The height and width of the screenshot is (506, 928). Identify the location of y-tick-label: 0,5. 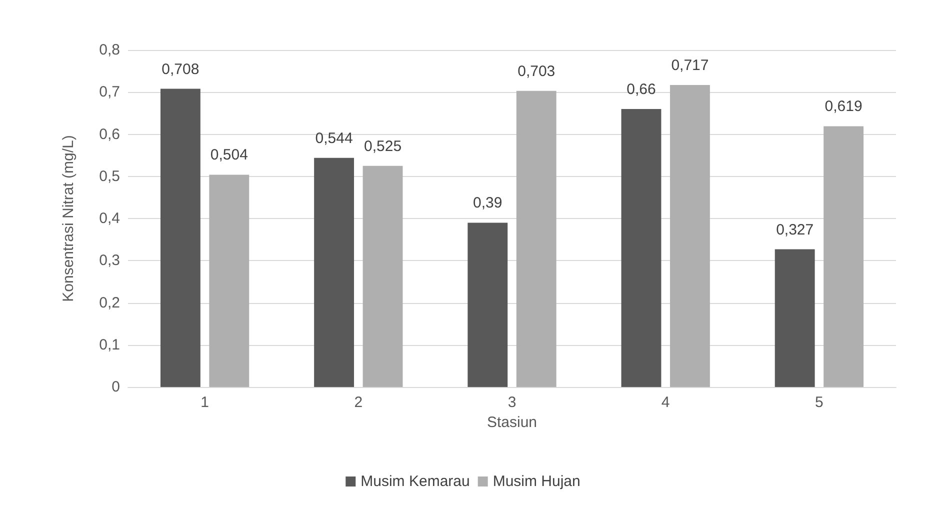
(109, 176).